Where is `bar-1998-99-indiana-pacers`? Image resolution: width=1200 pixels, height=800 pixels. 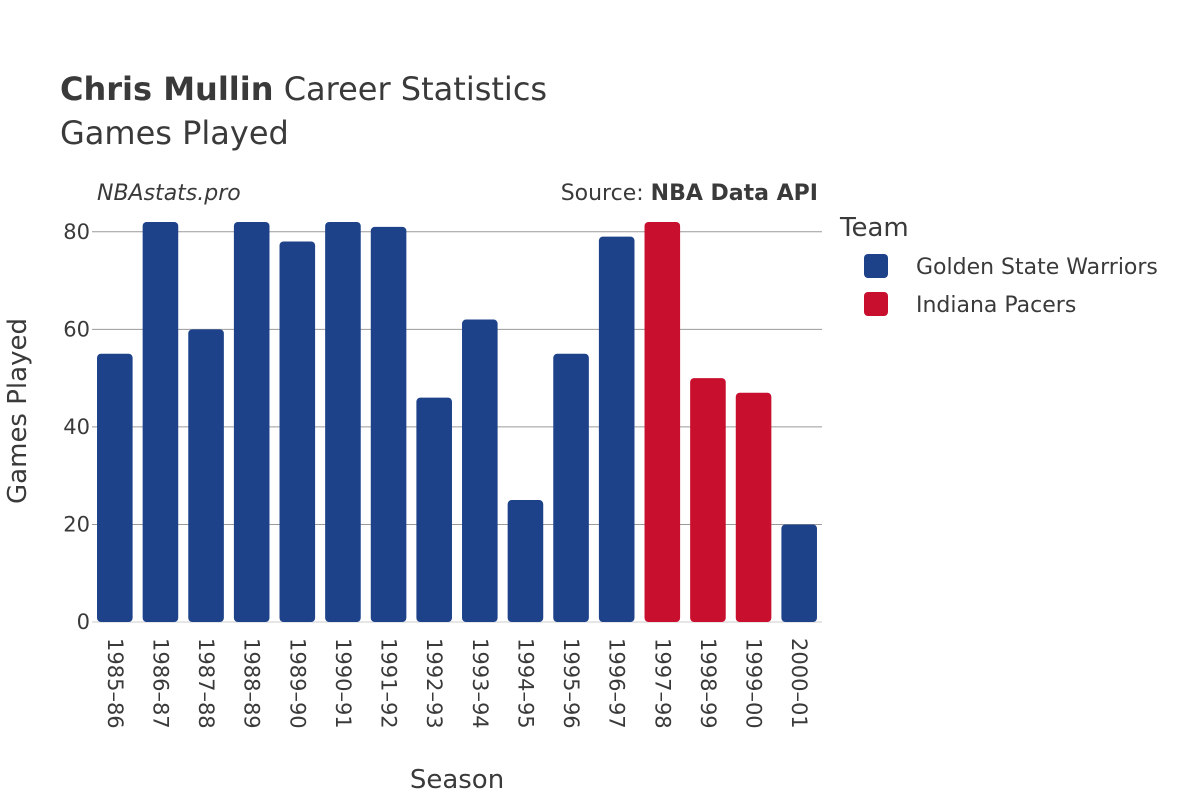
bar-1998-99-indiana-pacers is located at coordinates (708, 500).